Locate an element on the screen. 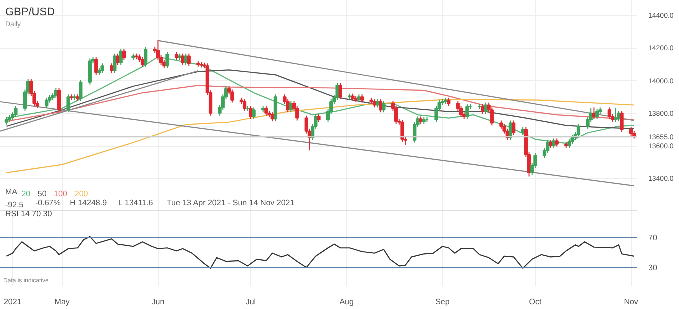  text: GBP/USD is located at coordinates (31, 12).